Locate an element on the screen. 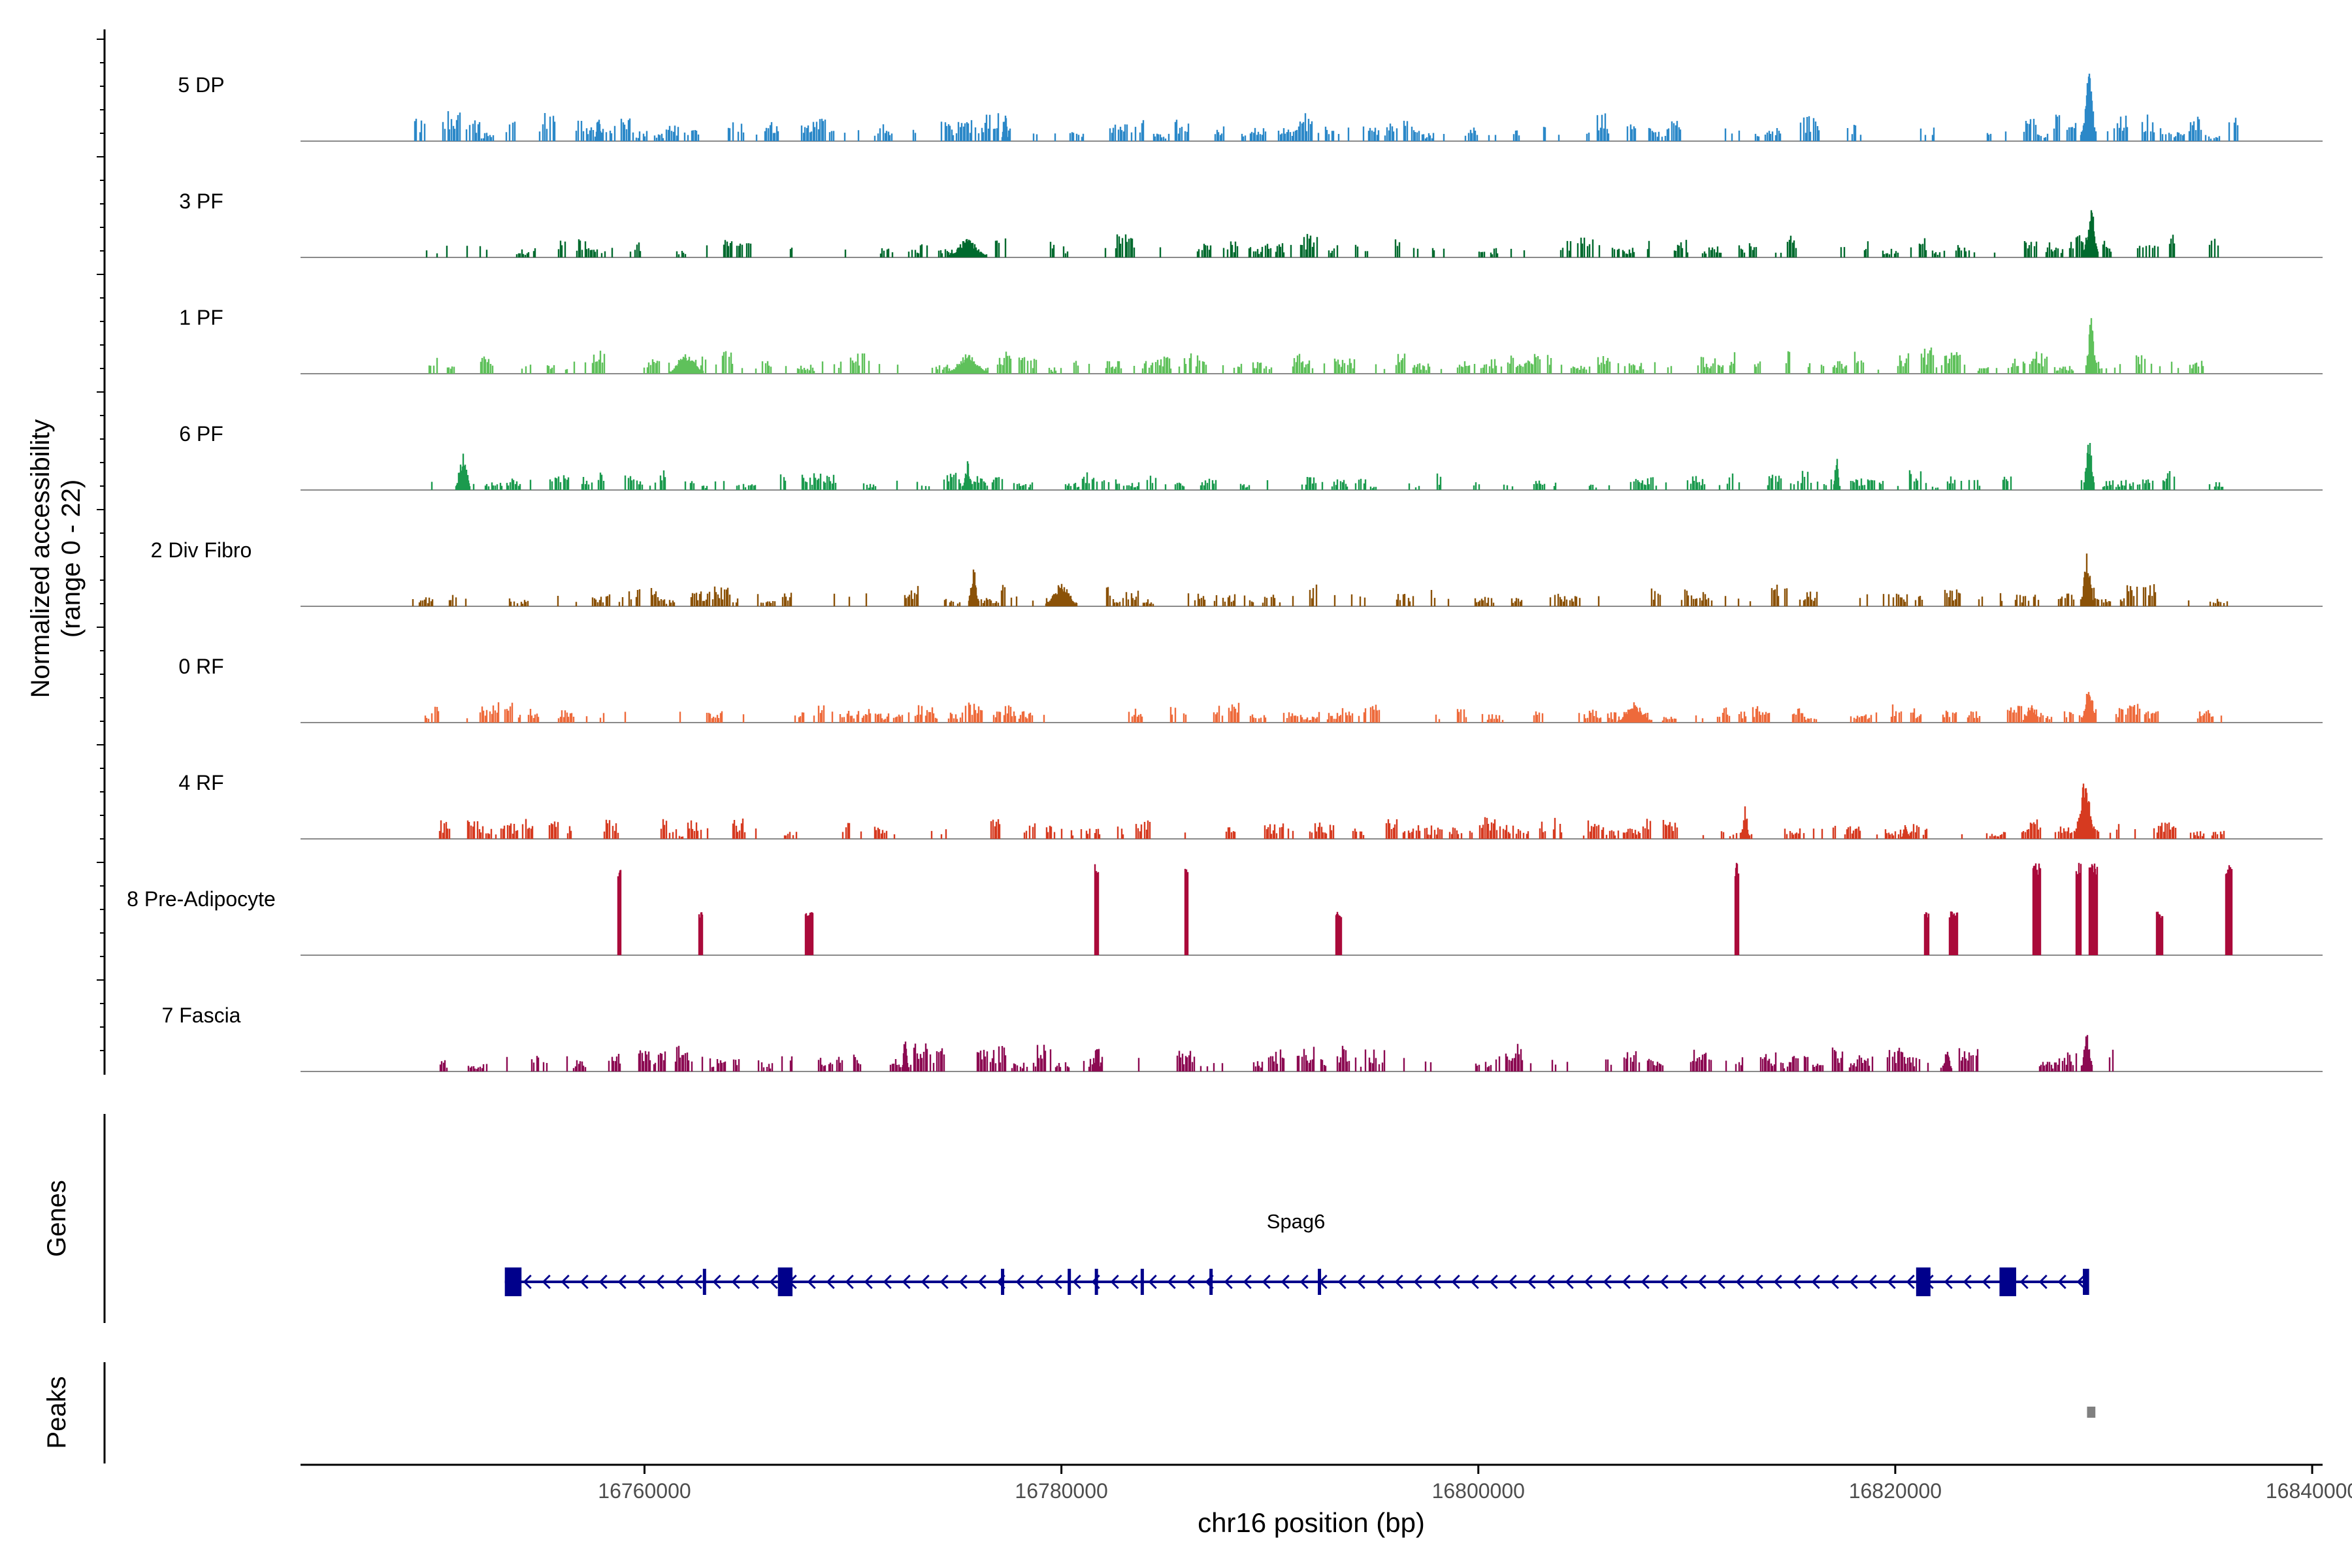 The width and height of the screenshot is (2352, 1568). track-2-div-fibro: 2 Div Fibro is located at coordinates (1237, 572).